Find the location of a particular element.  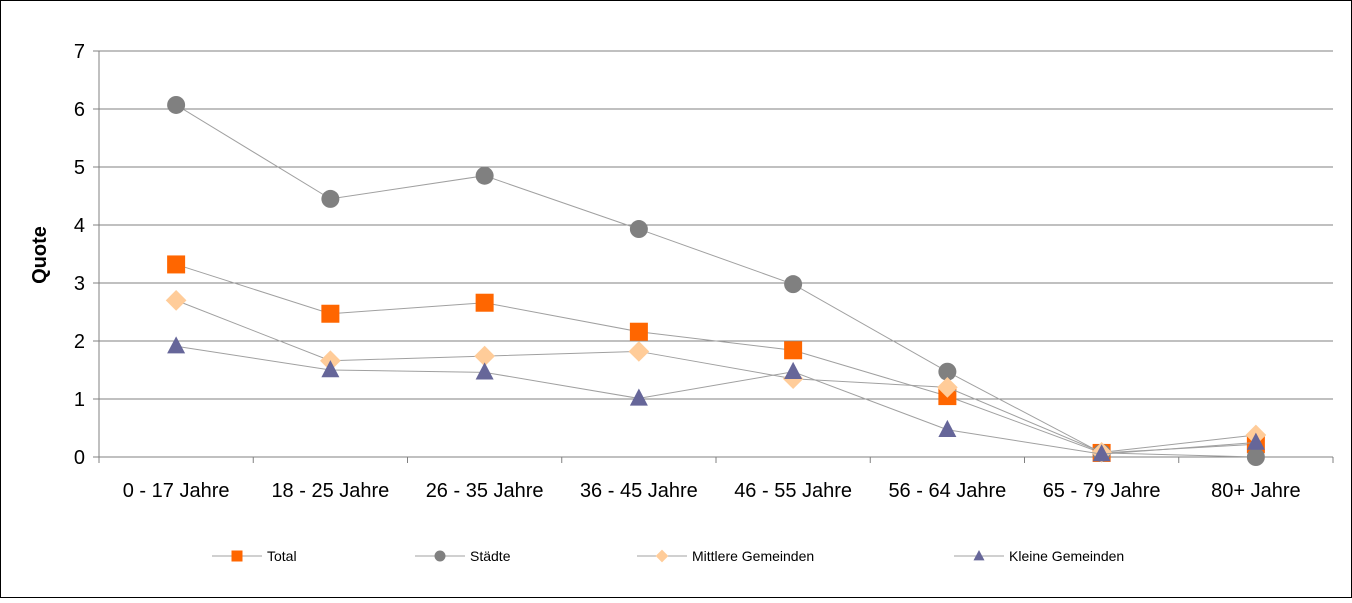

legend-entry: Mittlere Gemeinden is located at coordinates (725, 556).